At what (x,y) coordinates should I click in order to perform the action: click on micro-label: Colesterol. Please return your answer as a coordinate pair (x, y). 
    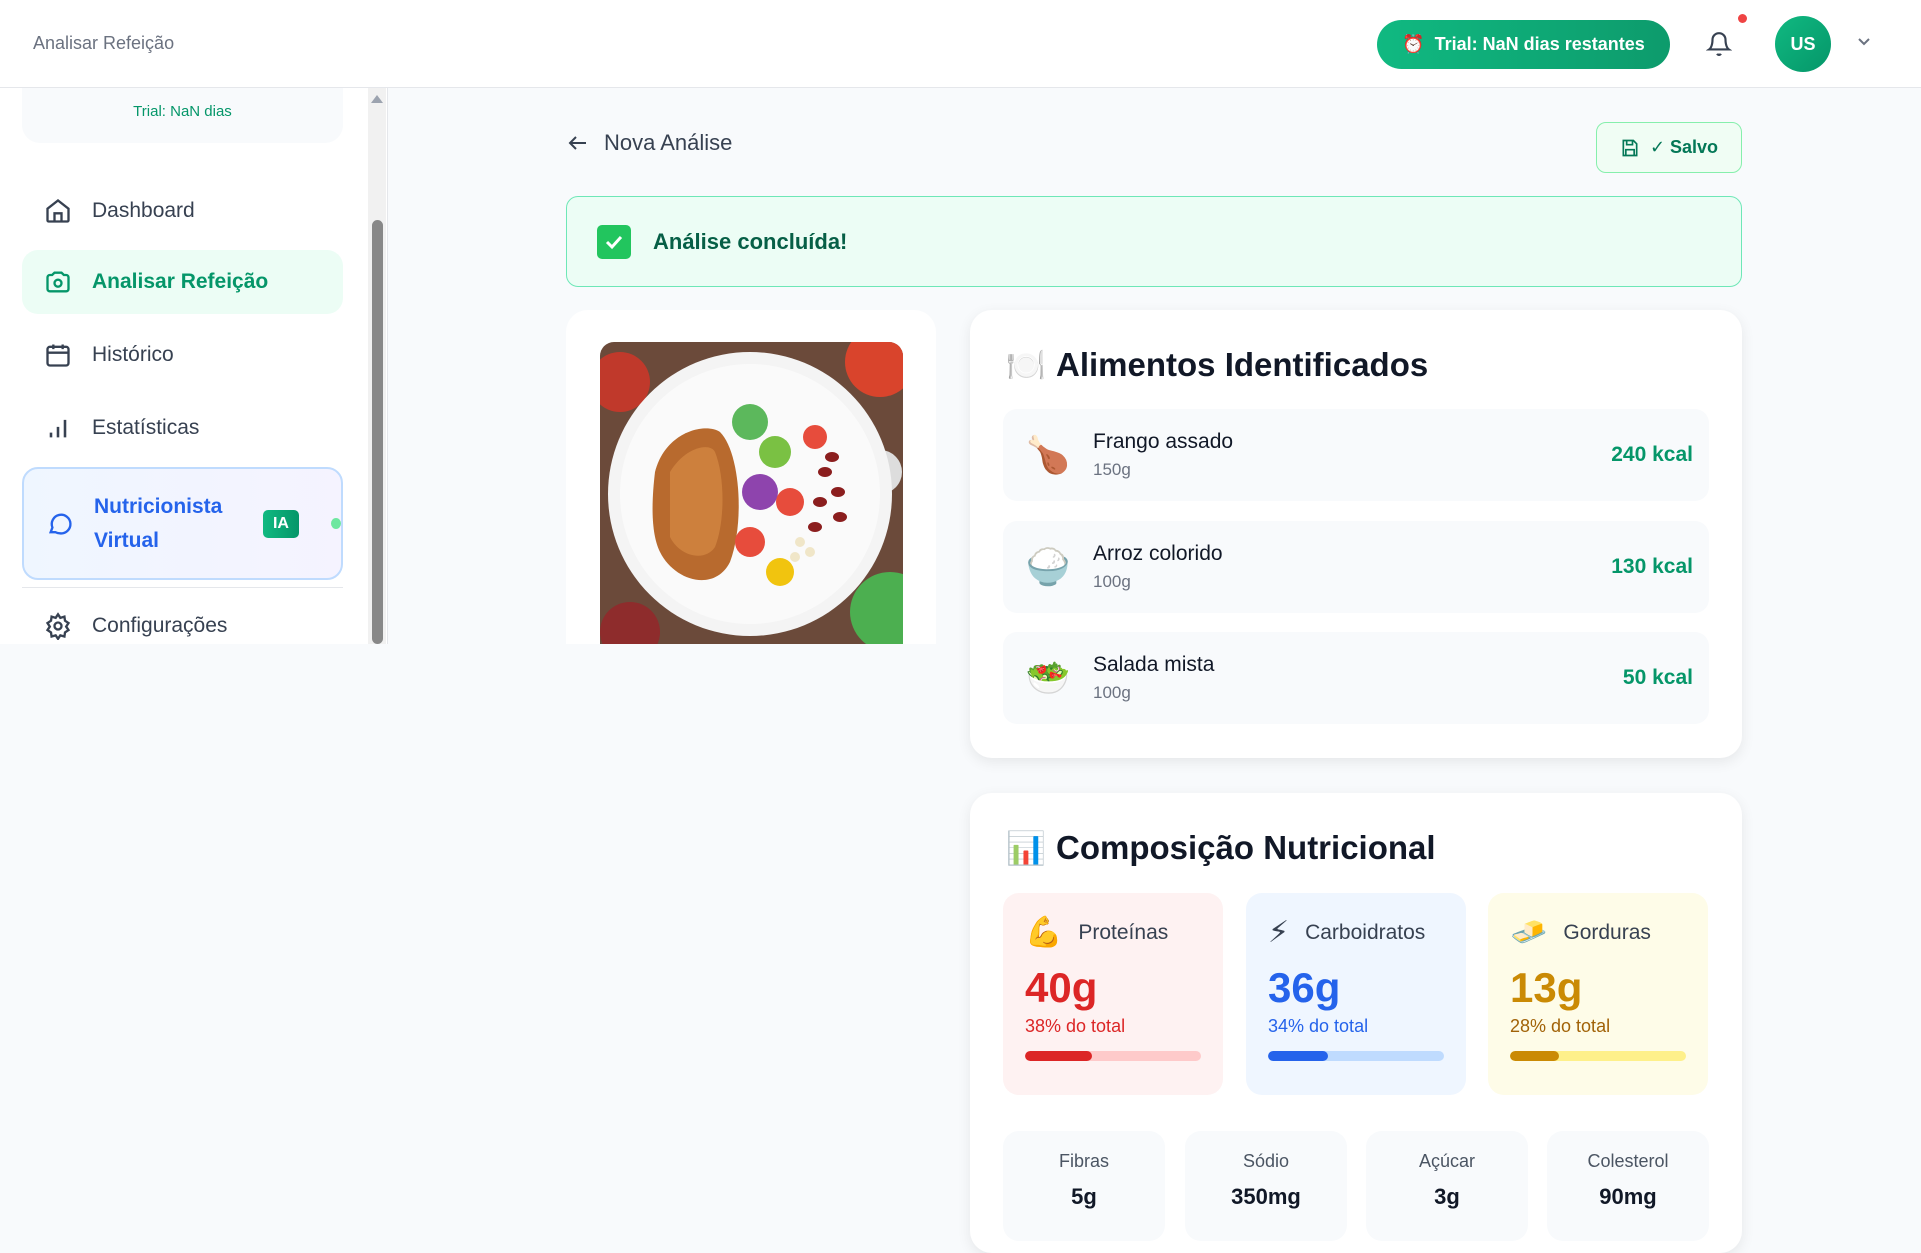
    Looking at the image, I should click on (1628, 1161).